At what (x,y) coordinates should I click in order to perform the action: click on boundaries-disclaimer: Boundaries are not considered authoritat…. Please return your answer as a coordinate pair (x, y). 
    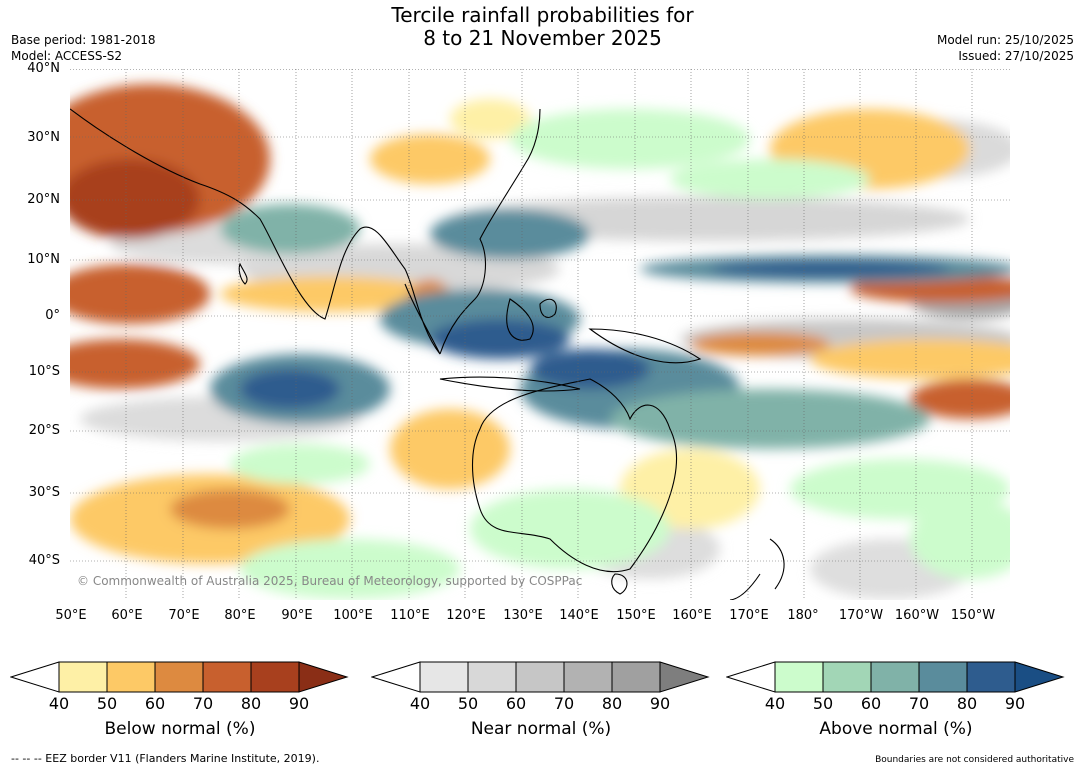
    Looking at the image, I should click on (974, 760).